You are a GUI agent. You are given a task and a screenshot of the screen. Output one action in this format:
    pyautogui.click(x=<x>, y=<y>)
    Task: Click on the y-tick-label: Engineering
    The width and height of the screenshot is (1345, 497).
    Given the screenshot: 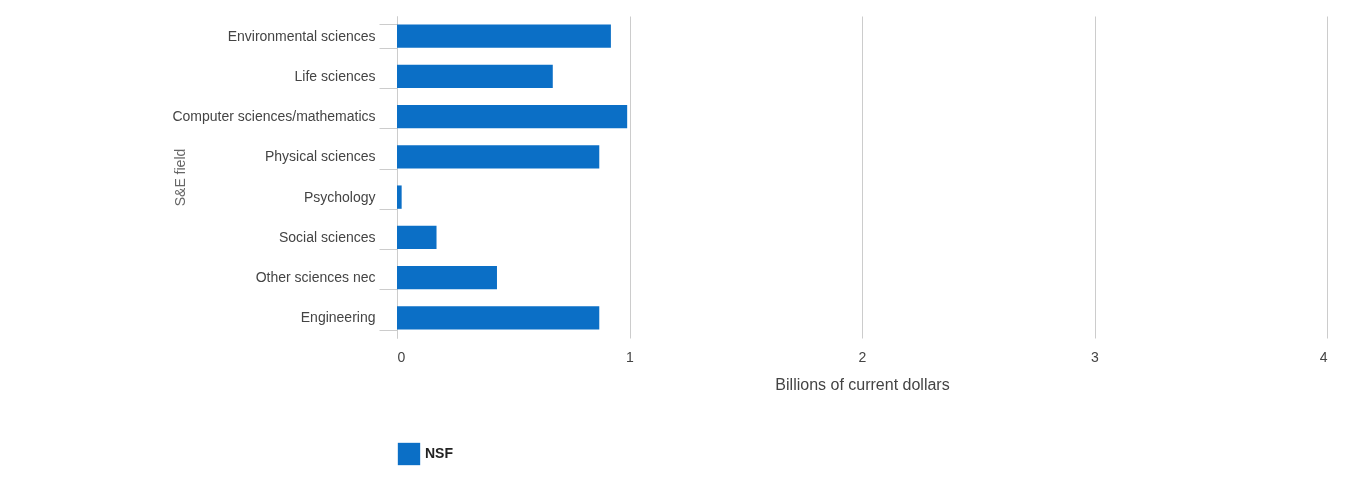 What is the action you would take?
    pyautogui.click(x=338, y=317)
    